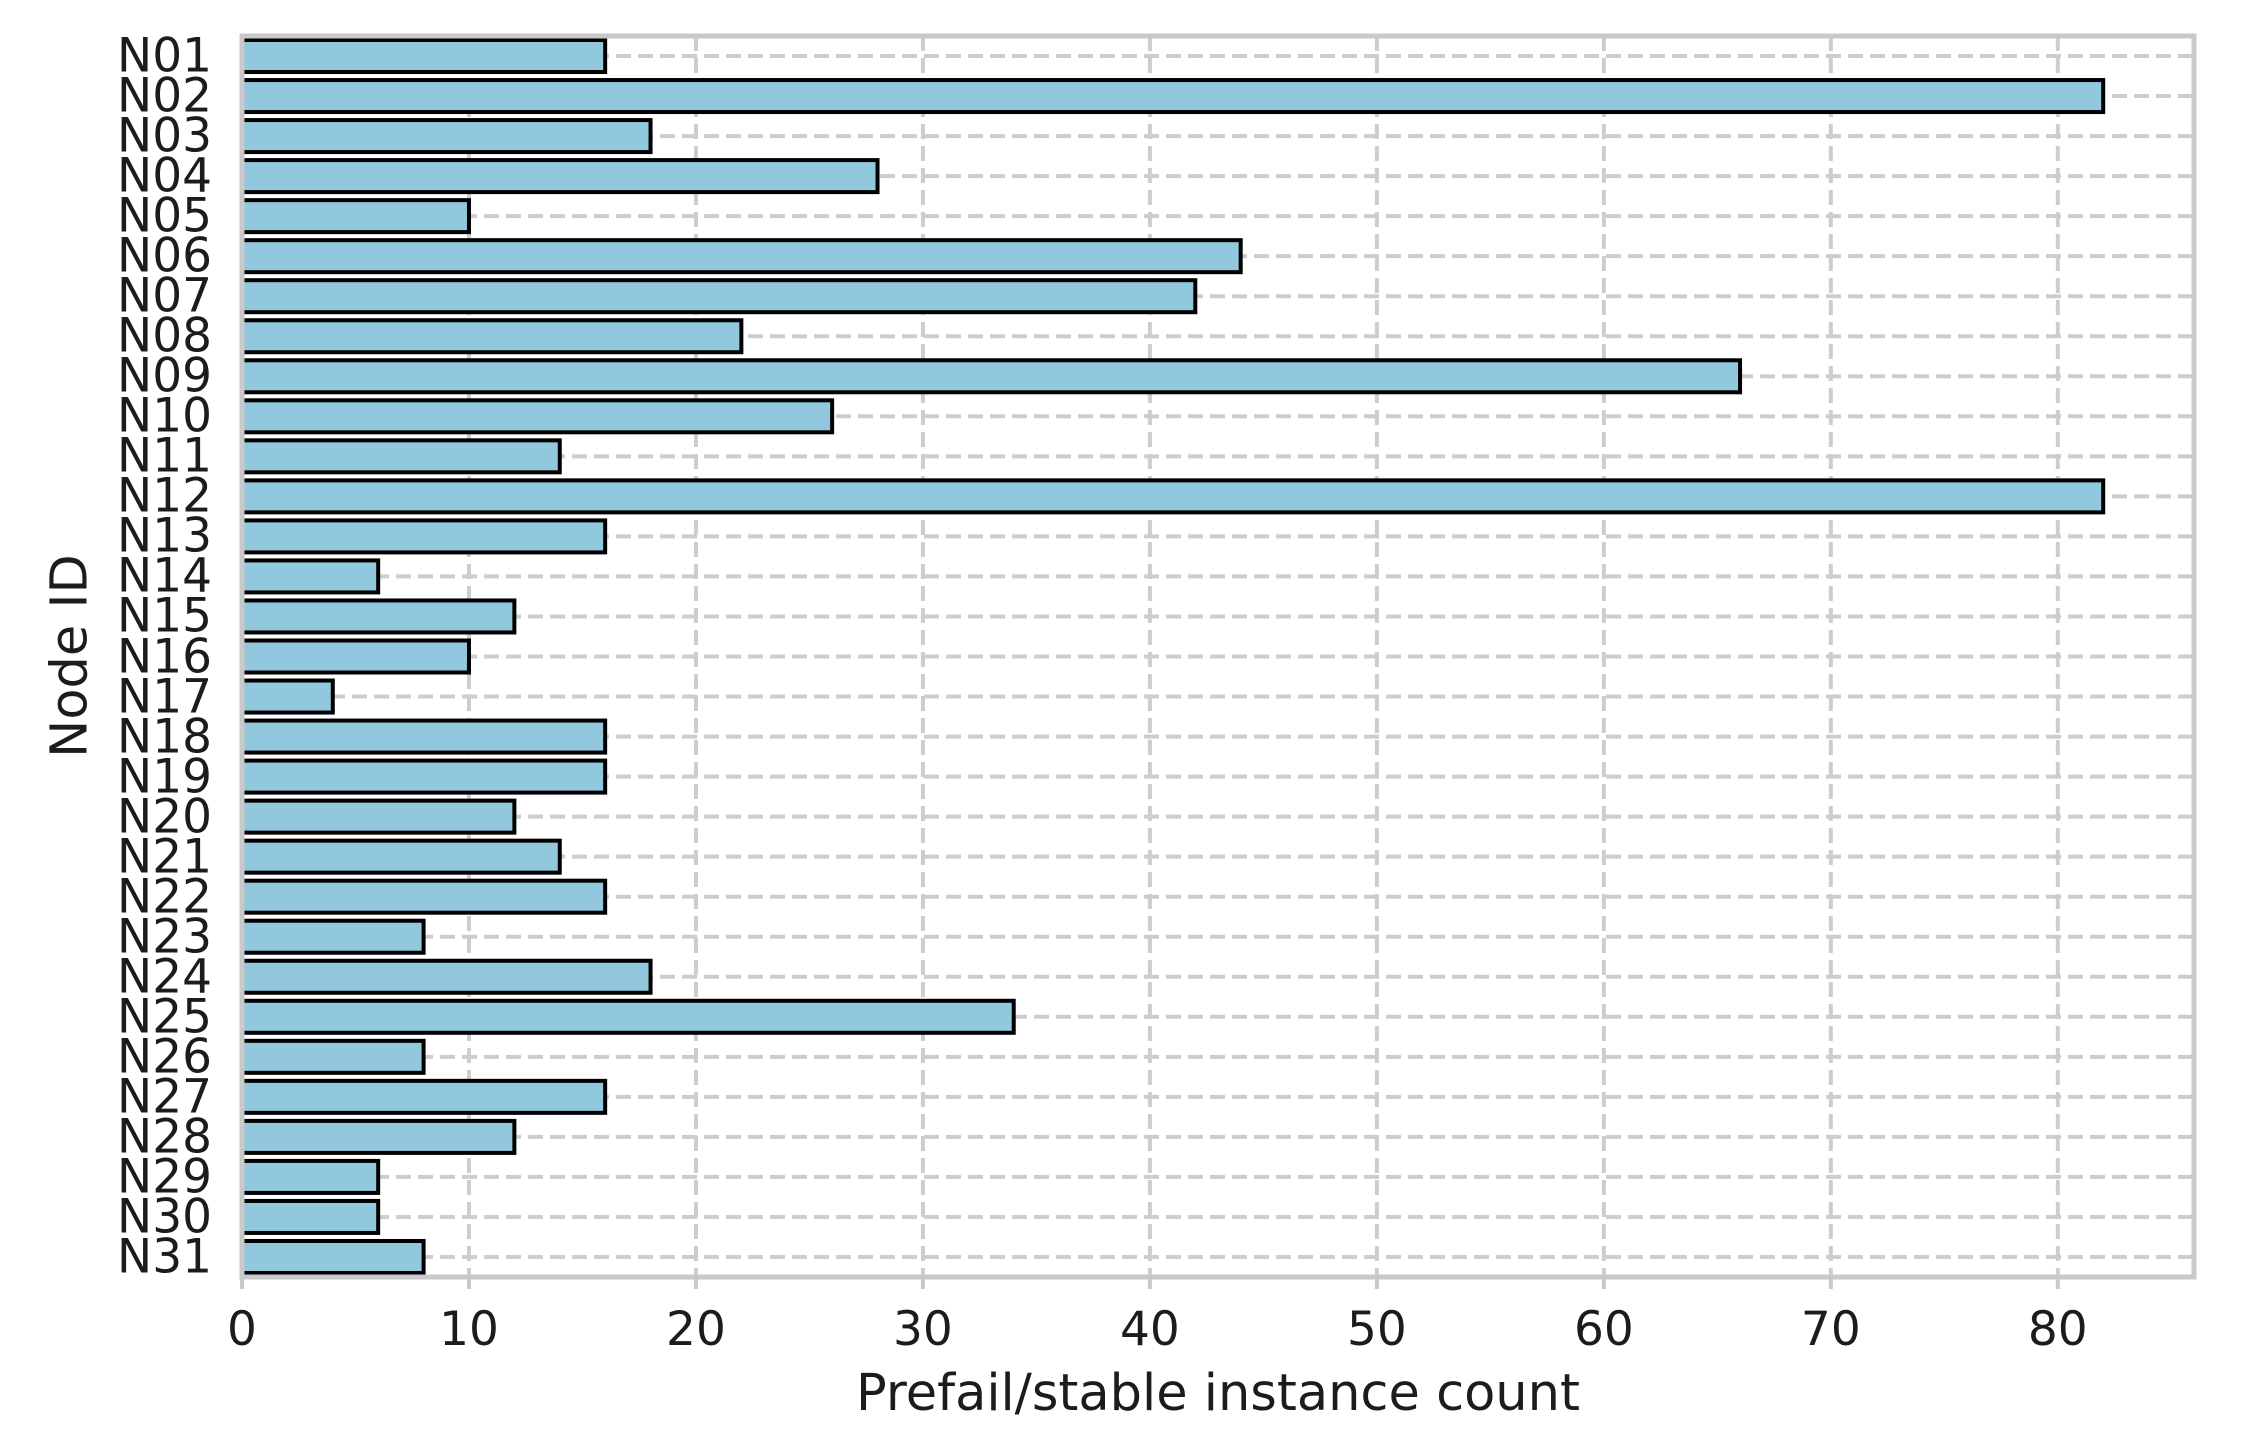 The width and height of the screenshot is (2247, 1448). What do you see at coordinates (1173, 496) in the screenshot?
I see `bar-N12` at bounding box center [1173, 496].